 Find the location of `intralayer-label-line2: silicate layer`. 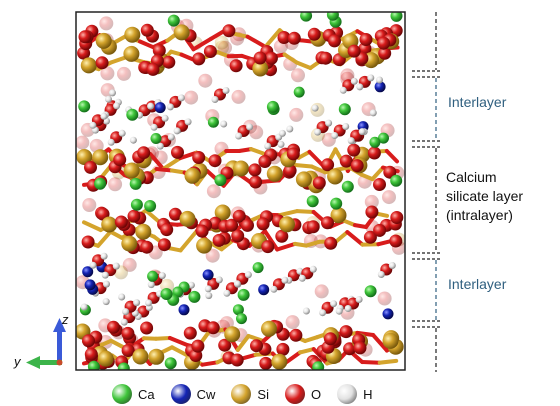

intralayer-label-line2: silicate layer is located at coordinates (485, 196).